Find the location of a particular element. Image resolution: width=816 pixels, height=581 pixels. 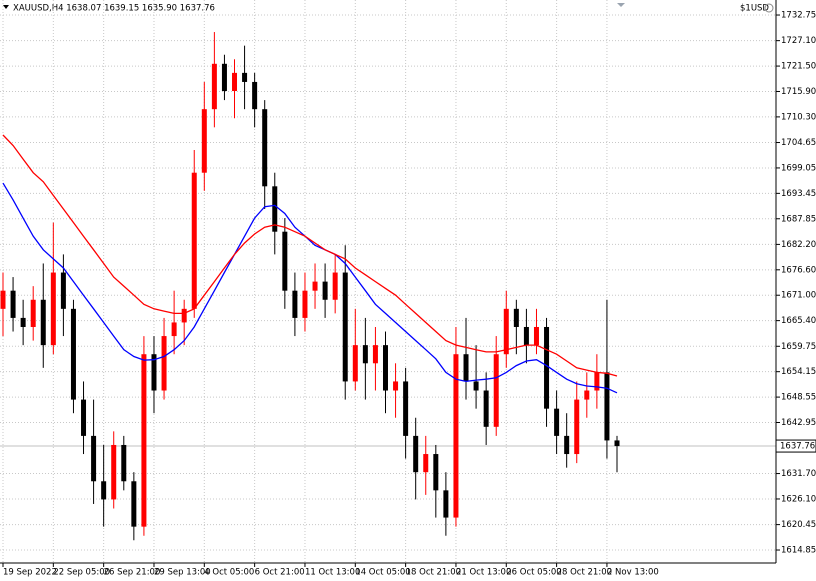

y-tick-label: 1654.15 is located at coordinates (798, 372).